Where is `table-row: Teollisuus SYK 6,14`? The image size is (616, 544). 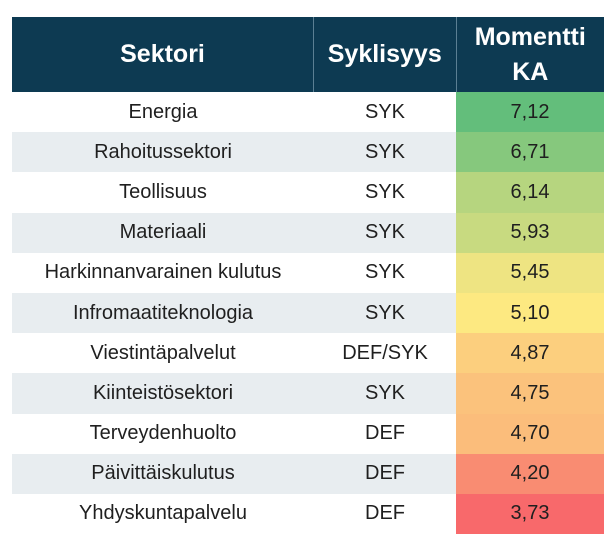 table-row: Teollisuus SYK 6,14 is located at coordinates (308, 192).